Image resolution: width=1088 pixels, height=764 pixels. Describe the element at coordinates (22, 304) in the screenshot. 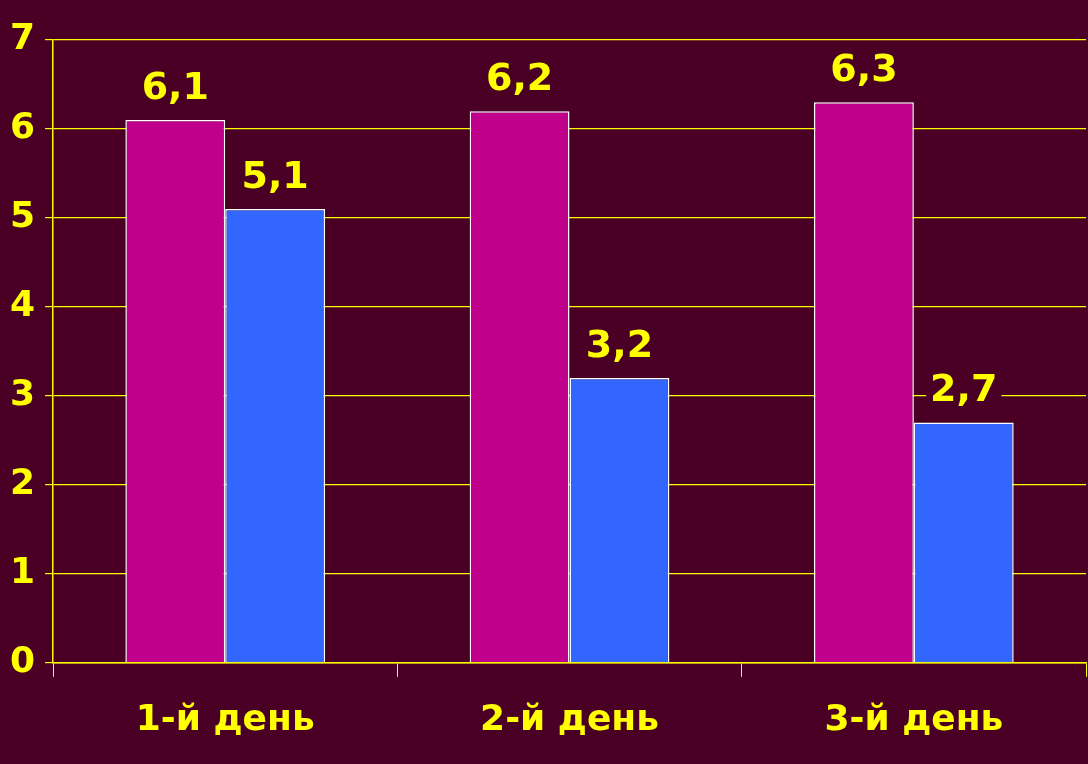

I see `y-tick-label: 4` at that location.